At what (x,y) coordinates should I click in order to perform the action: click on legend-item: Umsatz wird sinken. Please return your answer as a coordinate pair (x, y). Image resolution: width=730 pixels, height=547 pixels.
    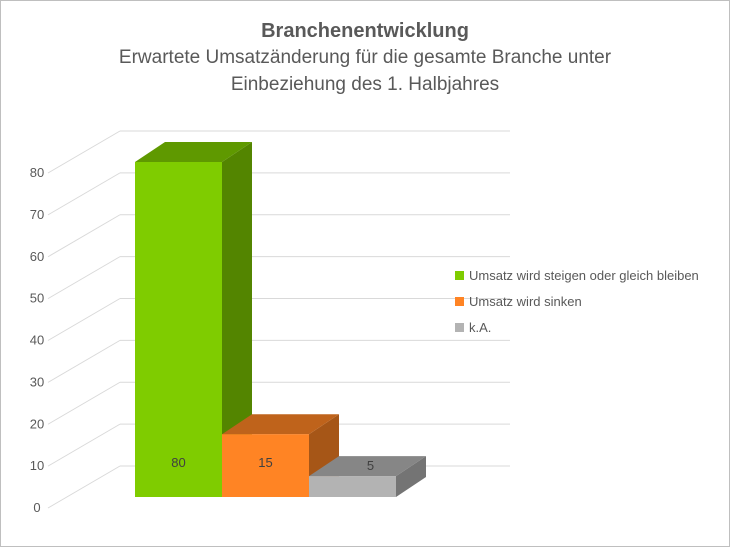
    Looking at the image, I should click on (577, 301).